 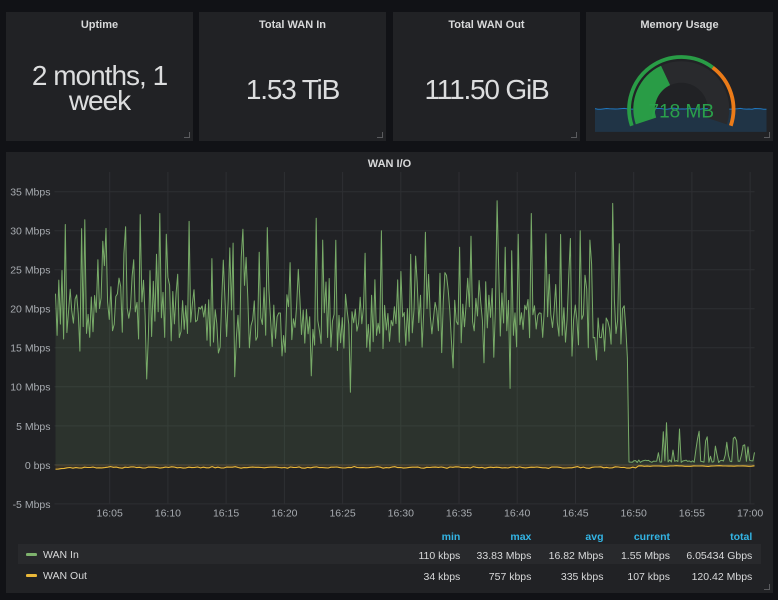 What do you see at coordinates (110, 513) in the screenshot?
I see `svg-text: 16:05` at bounding box center [110, 513].